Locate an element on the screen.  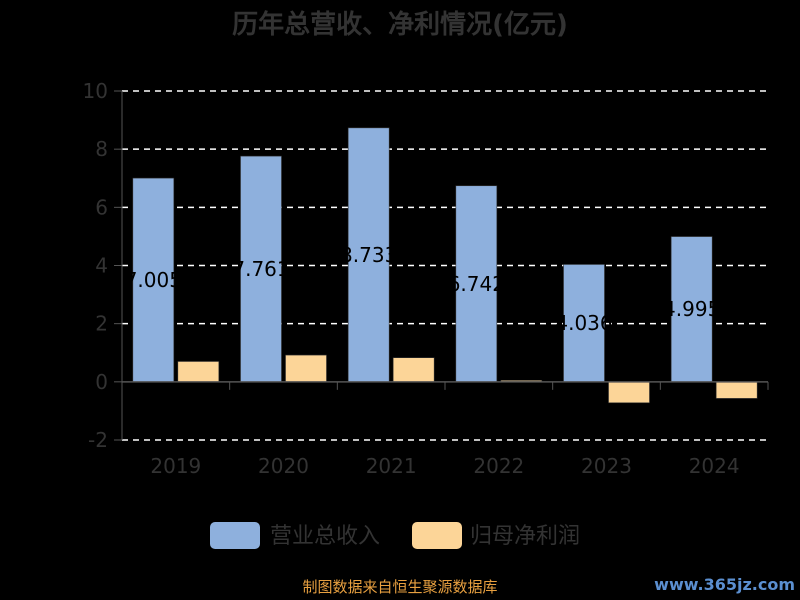
bar-revenue-2019 is located at coordinates (153, 280).